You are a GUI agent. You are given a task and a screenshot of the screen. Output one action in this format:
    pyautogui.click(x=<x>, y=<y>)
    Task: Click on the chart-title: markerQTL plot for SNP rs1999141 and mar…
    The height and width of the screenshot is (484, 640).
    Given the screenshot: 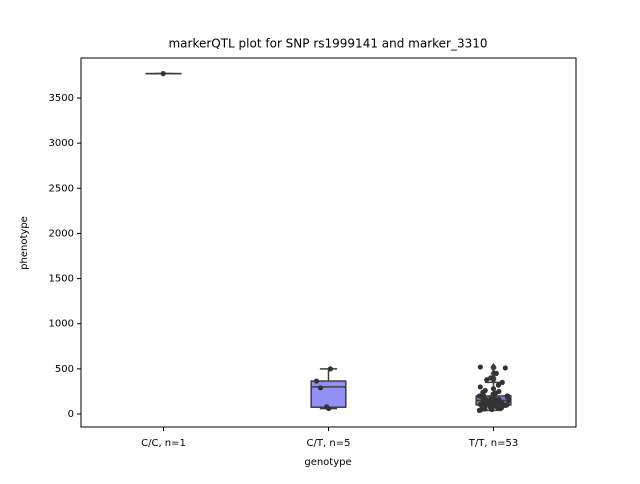 What is the action you would take?
    pyautogui.click(x=327, y=44)
    